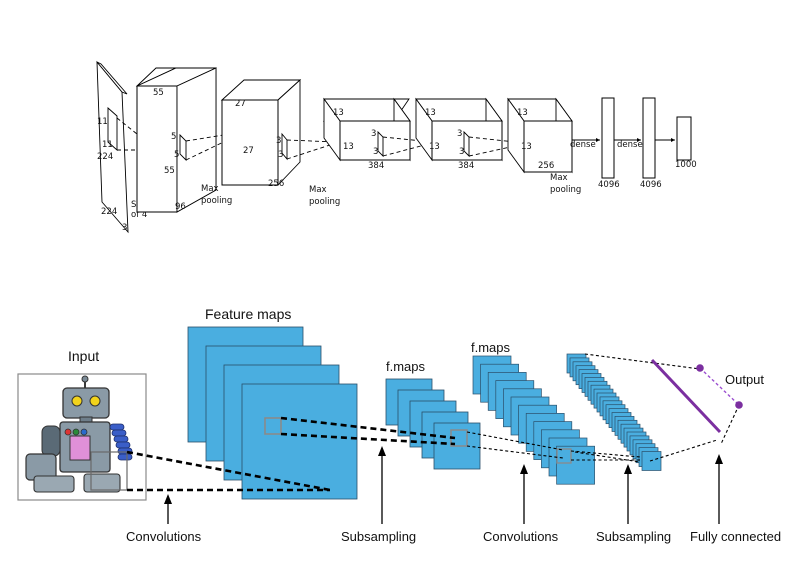  Describe the element at coordinates (248, 314) in the screenshot. I see `feature-maps-label: Feature maps` at that location.